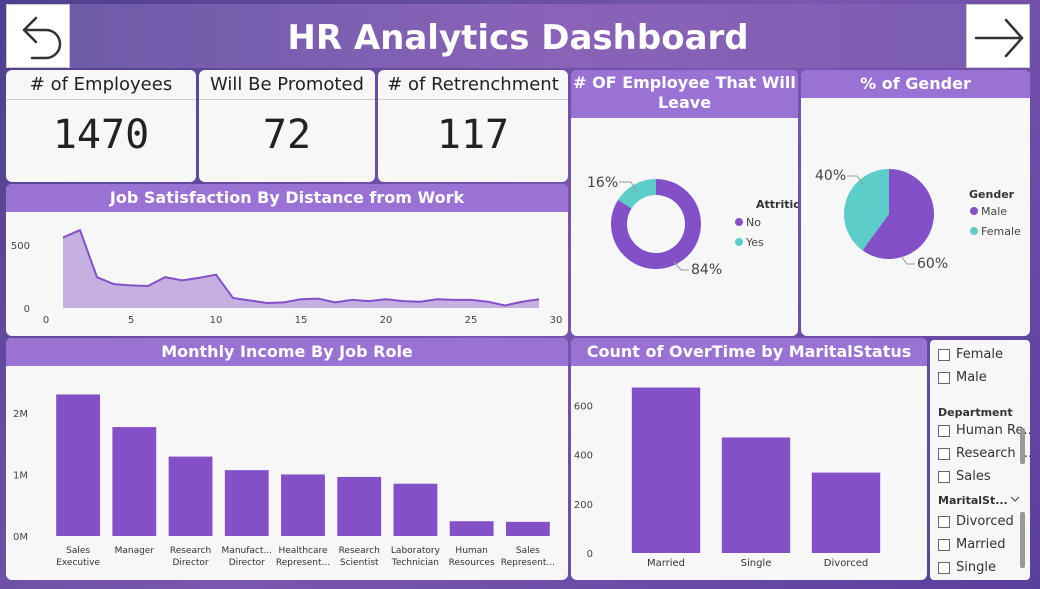 Image resolution: width=1040 pixels, height=589 pixels. Describe the element at coordinates (415, 563) in the screenshot. I see `x-tick-label: Technician` at that location.